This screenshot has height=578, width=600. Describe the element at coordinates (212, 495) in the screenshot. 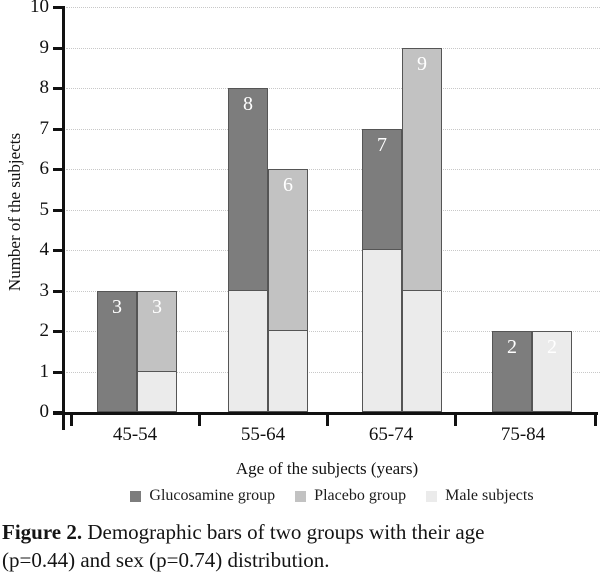

I see `legend-label: Glucosamine group` at that location.